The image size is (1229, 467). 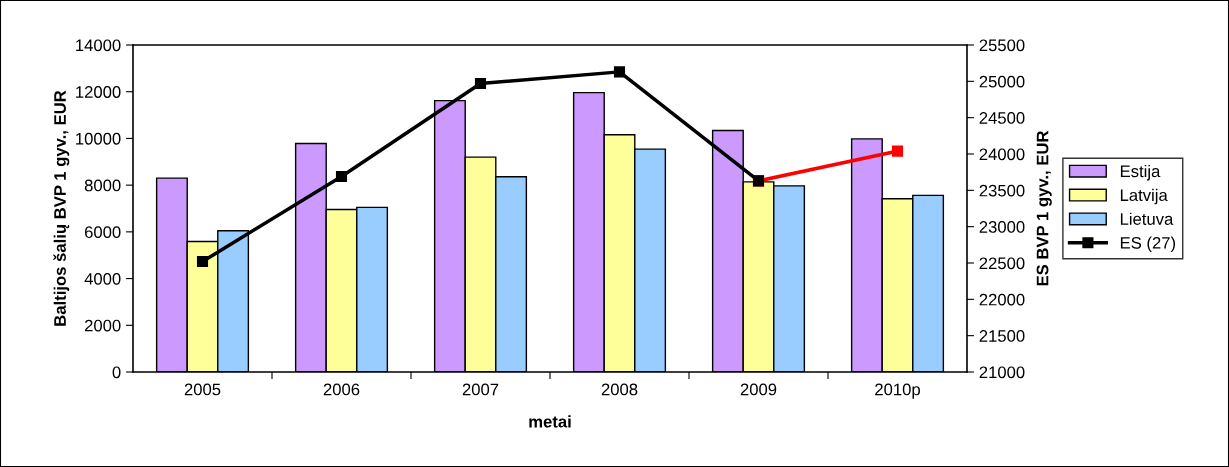 What do you see at coordinates (1002, 81) in the screenshot?
I see `y2-tick-label: 25000` at bounding box center [1002, 81].